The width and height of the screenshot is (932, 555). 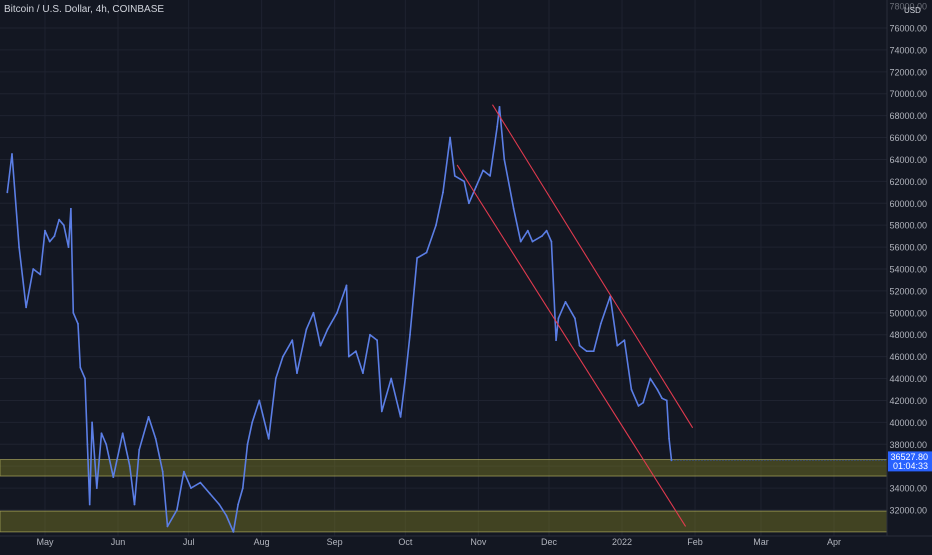 I want to click on price-tick-label: 64000.00, so click(x=908, y=160).